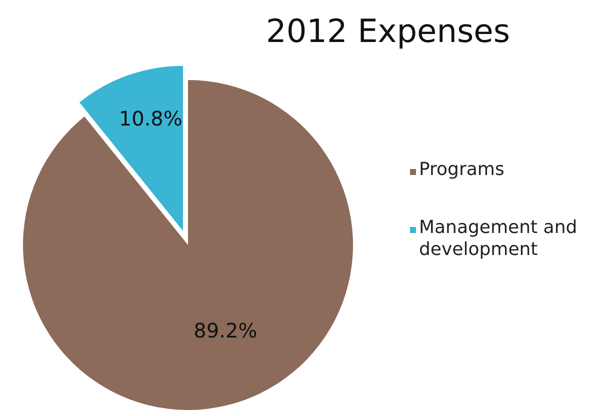  Describe the element at coordinates (461, 169) in the screenshot. I see `legend-label: Programs` at that location.